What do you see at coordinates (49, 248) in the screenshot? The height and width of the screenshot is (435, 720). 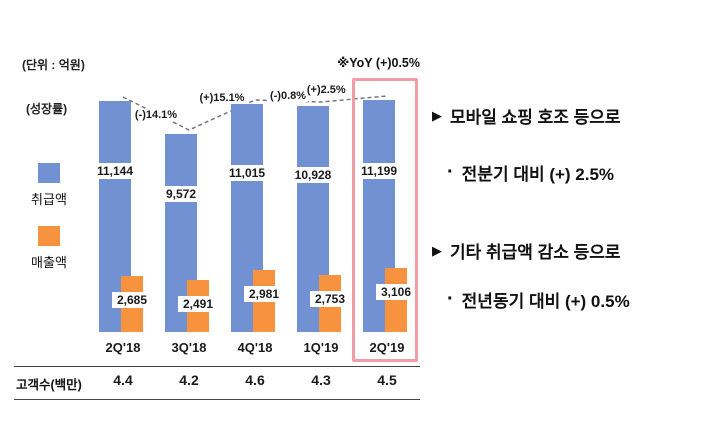 I see `legend-item-revenue: 매출액` at bounding box center [49, 248].